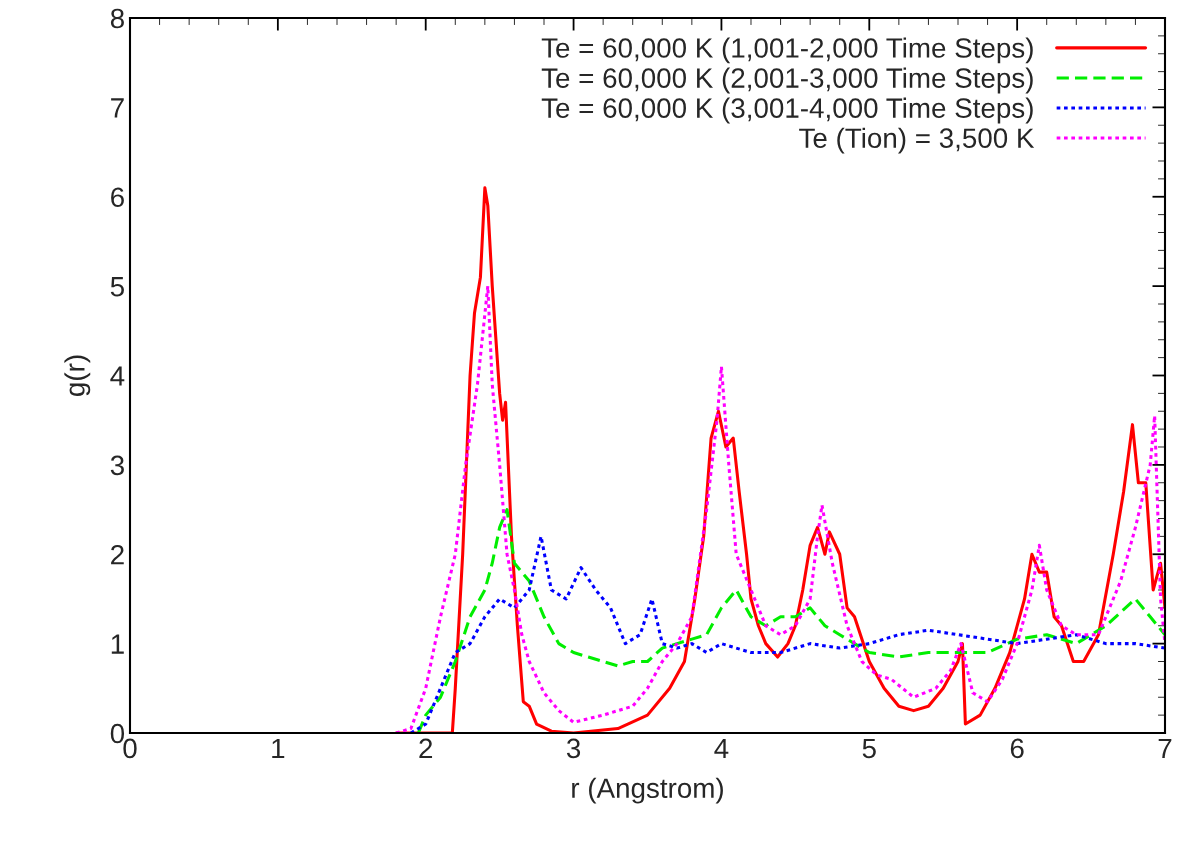  Describe the element at coordinates (117, 733) in the screenshot. I see `y-tick-label: 0` at that location.